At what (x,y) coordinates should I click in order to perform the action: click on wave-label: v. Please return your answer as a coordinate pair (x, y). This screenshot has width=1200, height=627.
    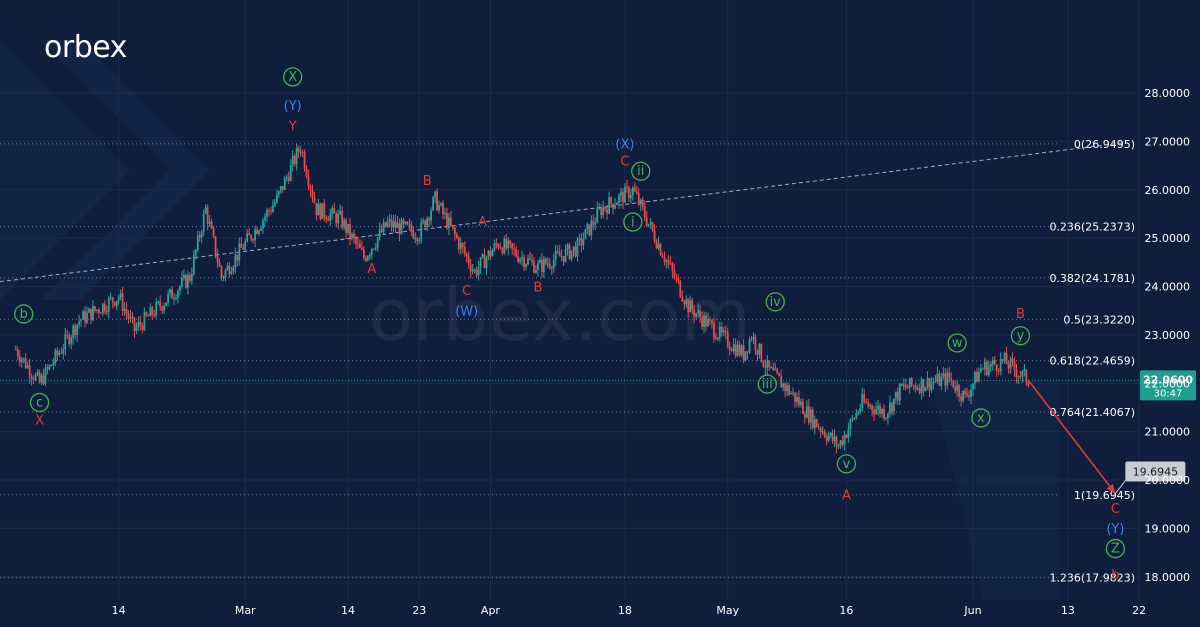
    Looking at the image, I should click on (847, 464).